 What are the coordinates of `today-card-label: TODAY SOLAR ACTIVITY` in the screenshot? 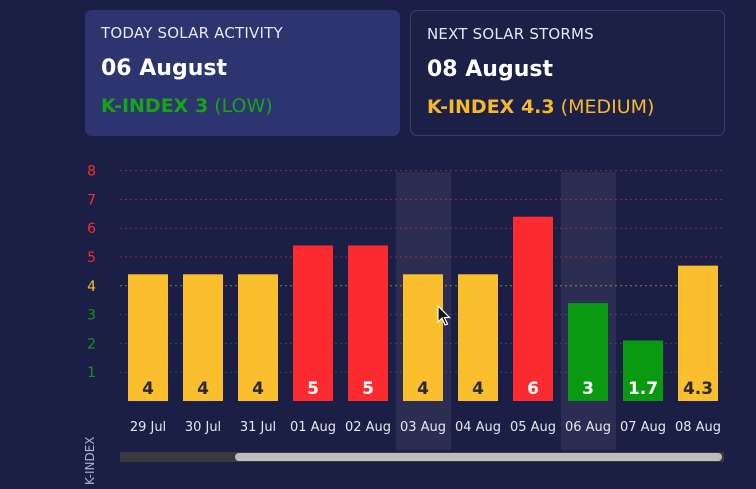 It's located at (192, 33).